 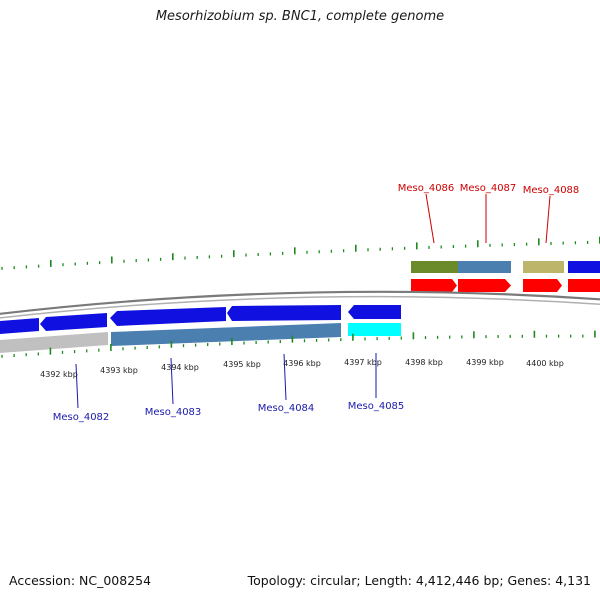 What do you see at coordinates (302, 363) in the screenshot?
I see `scale-label-4396: 4396 kbp` at bounding box center [302, 363].